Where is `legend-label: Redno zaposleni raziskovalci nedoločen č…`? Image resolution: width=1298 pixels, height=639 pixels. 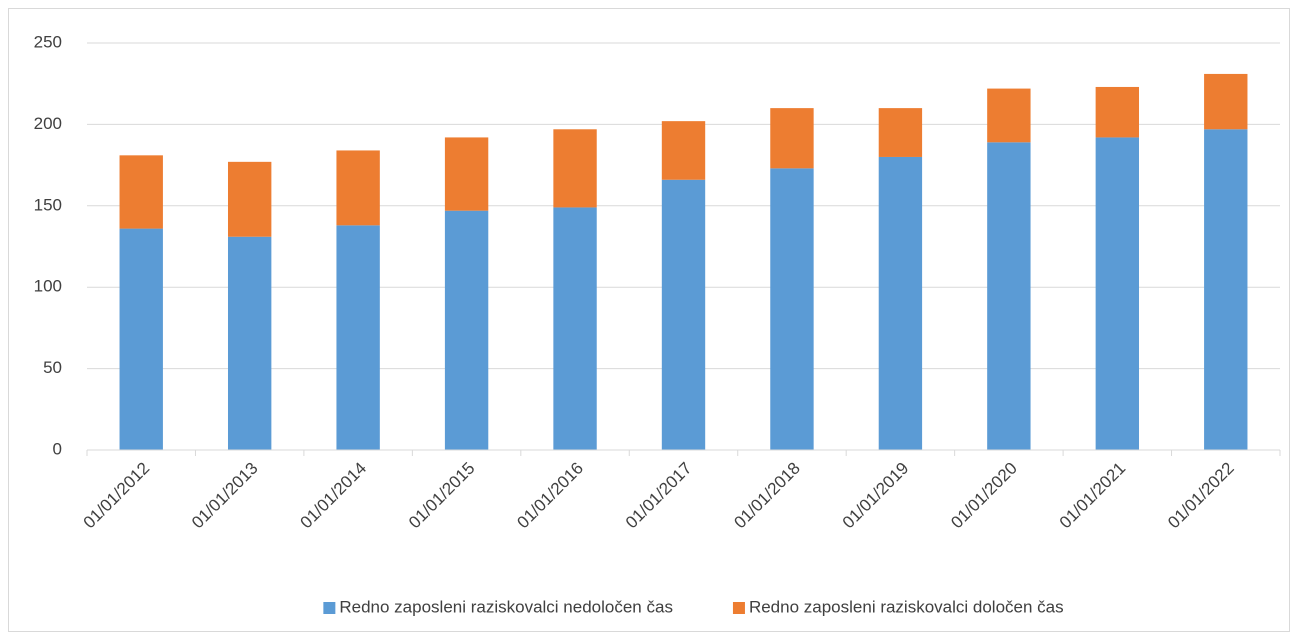 legend-label: Redno zaposleni raziskovalci nedoločen č… is located at coordinates (506, 606).